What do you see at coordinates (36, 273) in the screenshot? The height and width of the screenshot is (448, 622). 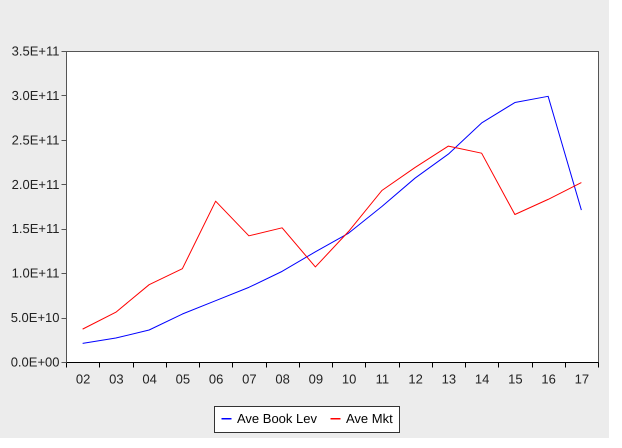 I see `y-tick-label: 1.0E+11` at bounding box center [36, 273].